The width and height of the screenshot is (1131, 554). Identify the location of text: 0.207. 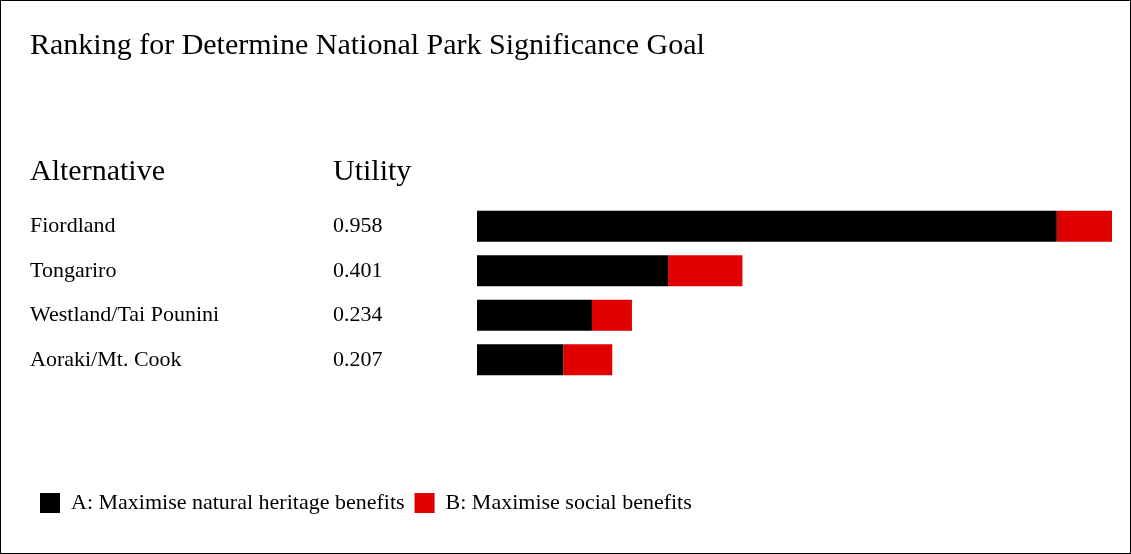
(358, 358).